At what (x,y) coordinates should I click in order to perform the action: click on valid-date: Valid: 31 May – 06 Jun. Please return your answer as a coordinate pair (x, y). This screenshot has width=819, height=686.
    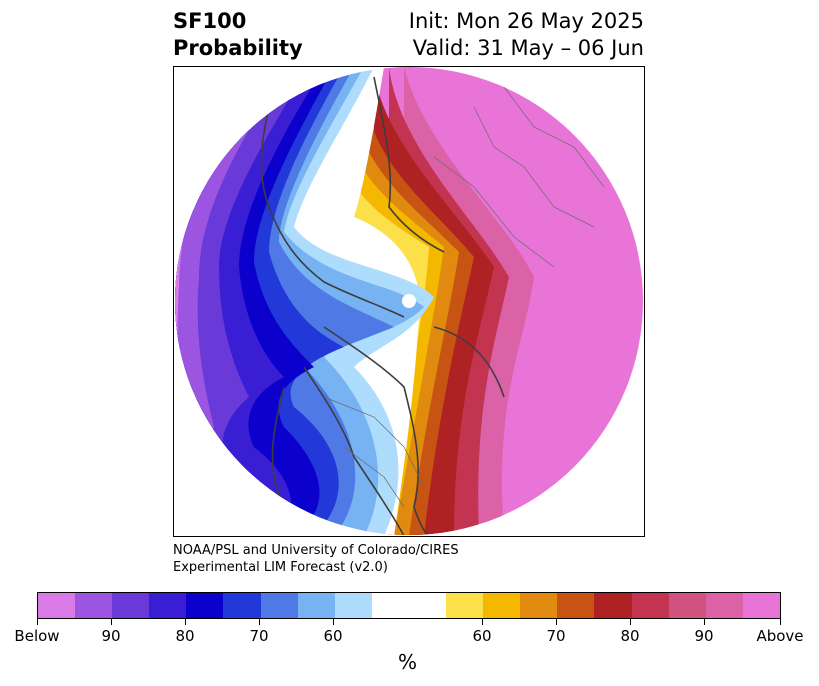
    Looking at the image, I should click on (528, 48).